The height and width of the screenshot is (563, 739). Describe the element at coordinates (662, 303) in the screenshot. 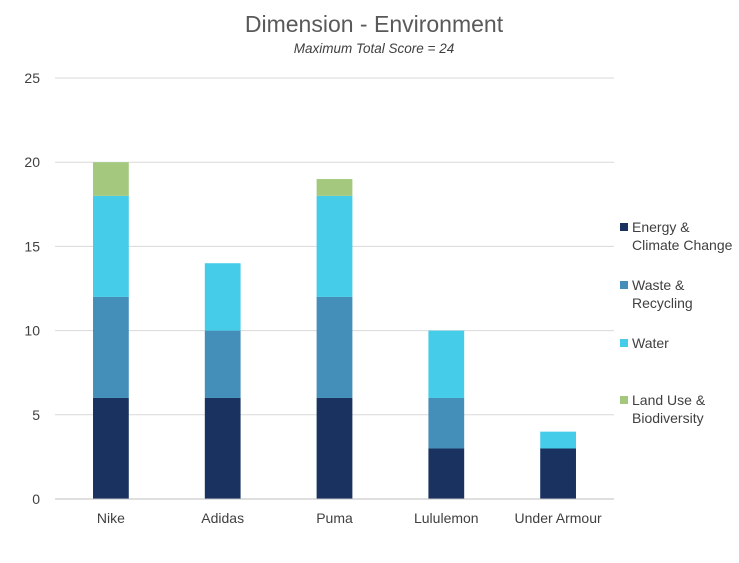

I see `legend-label: Recycling` at that location.